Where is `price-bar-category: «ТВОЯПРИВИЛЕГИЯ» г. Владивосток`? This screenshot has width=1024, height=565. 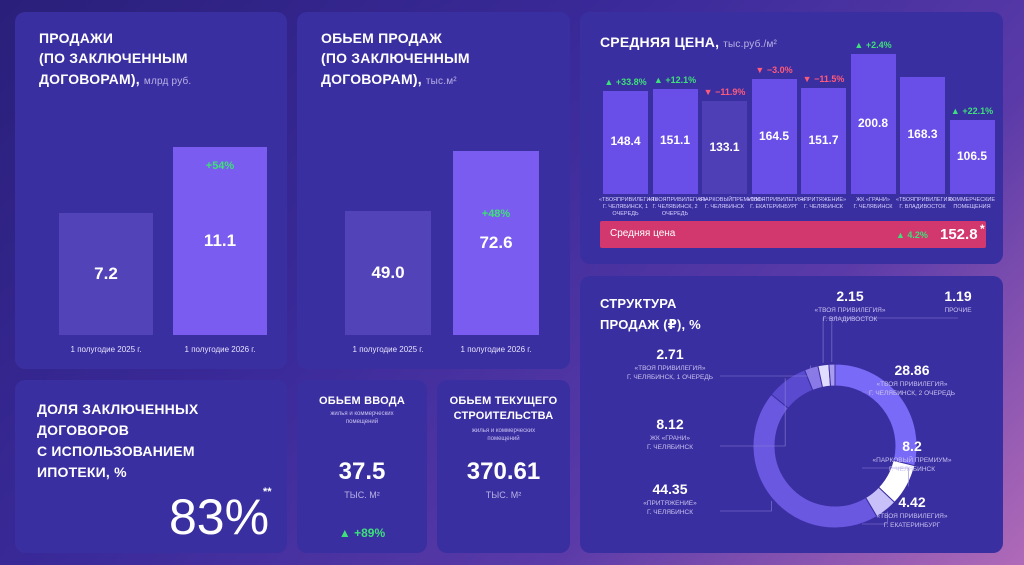
price-bar-category: «ТВОЯПРИВИЛЕГИЯ» г. Владивосток is located at coordinates (925, 204).